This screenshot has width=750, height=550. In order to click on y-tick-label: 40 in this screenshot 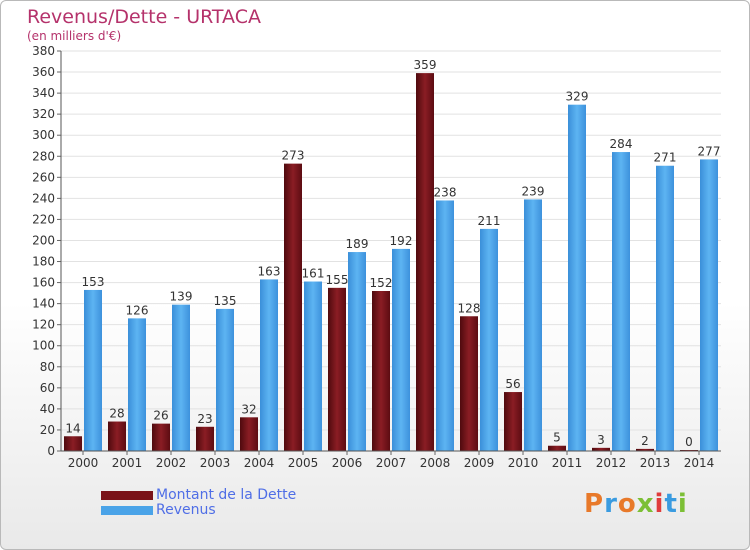, I will do `click(47, 409)`.